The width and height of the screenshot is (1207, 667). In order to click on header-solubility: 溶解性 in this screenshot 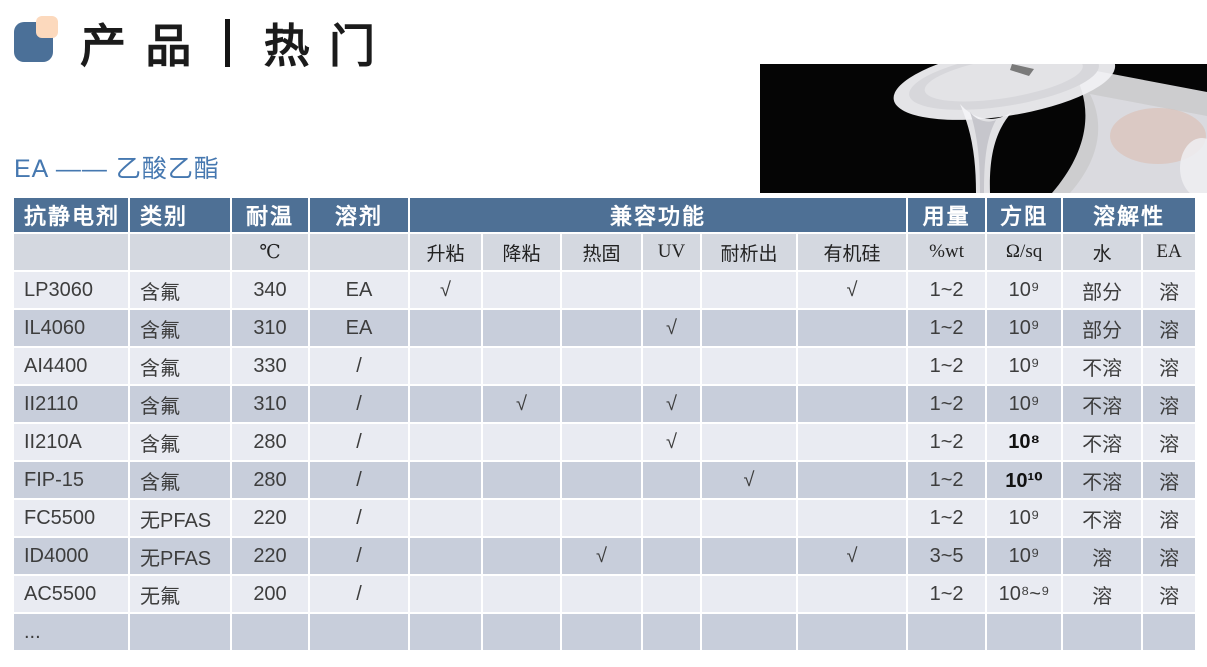, I will do `click(1129, 215)`.